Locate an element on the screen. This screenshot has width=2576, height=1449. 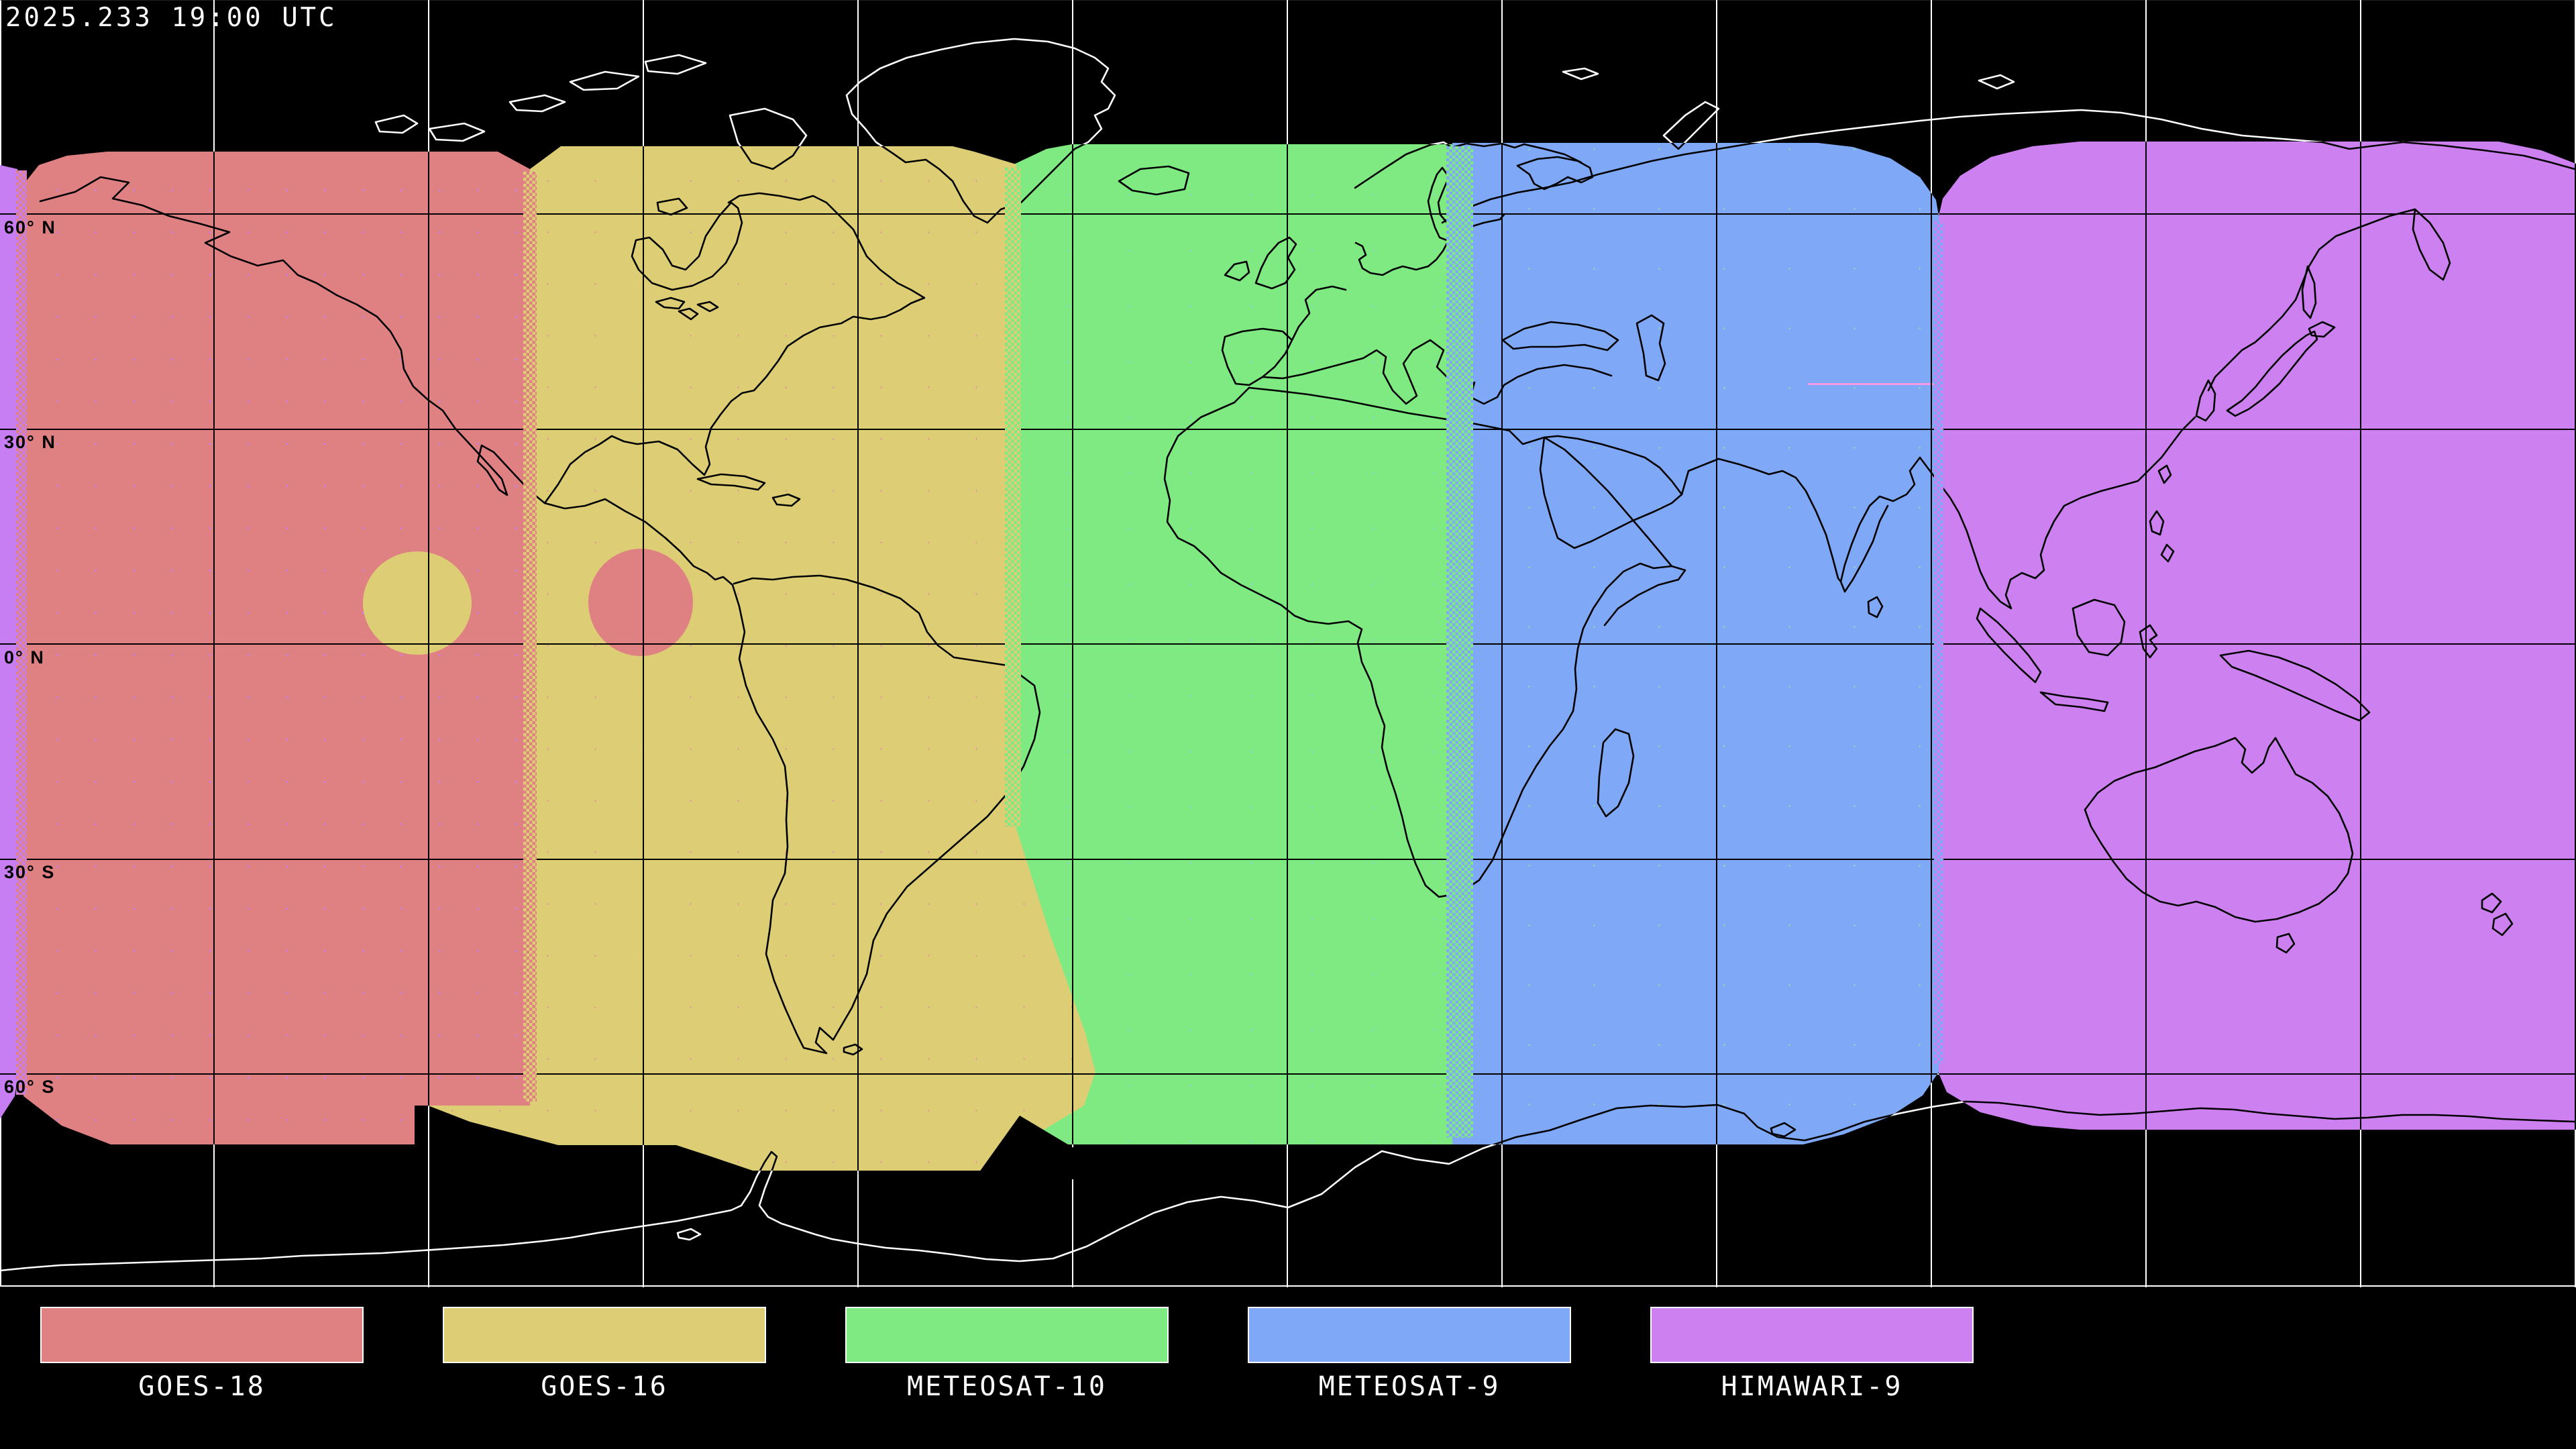
latitude-label-30s: 30° S is located at coordinates (30, 872).